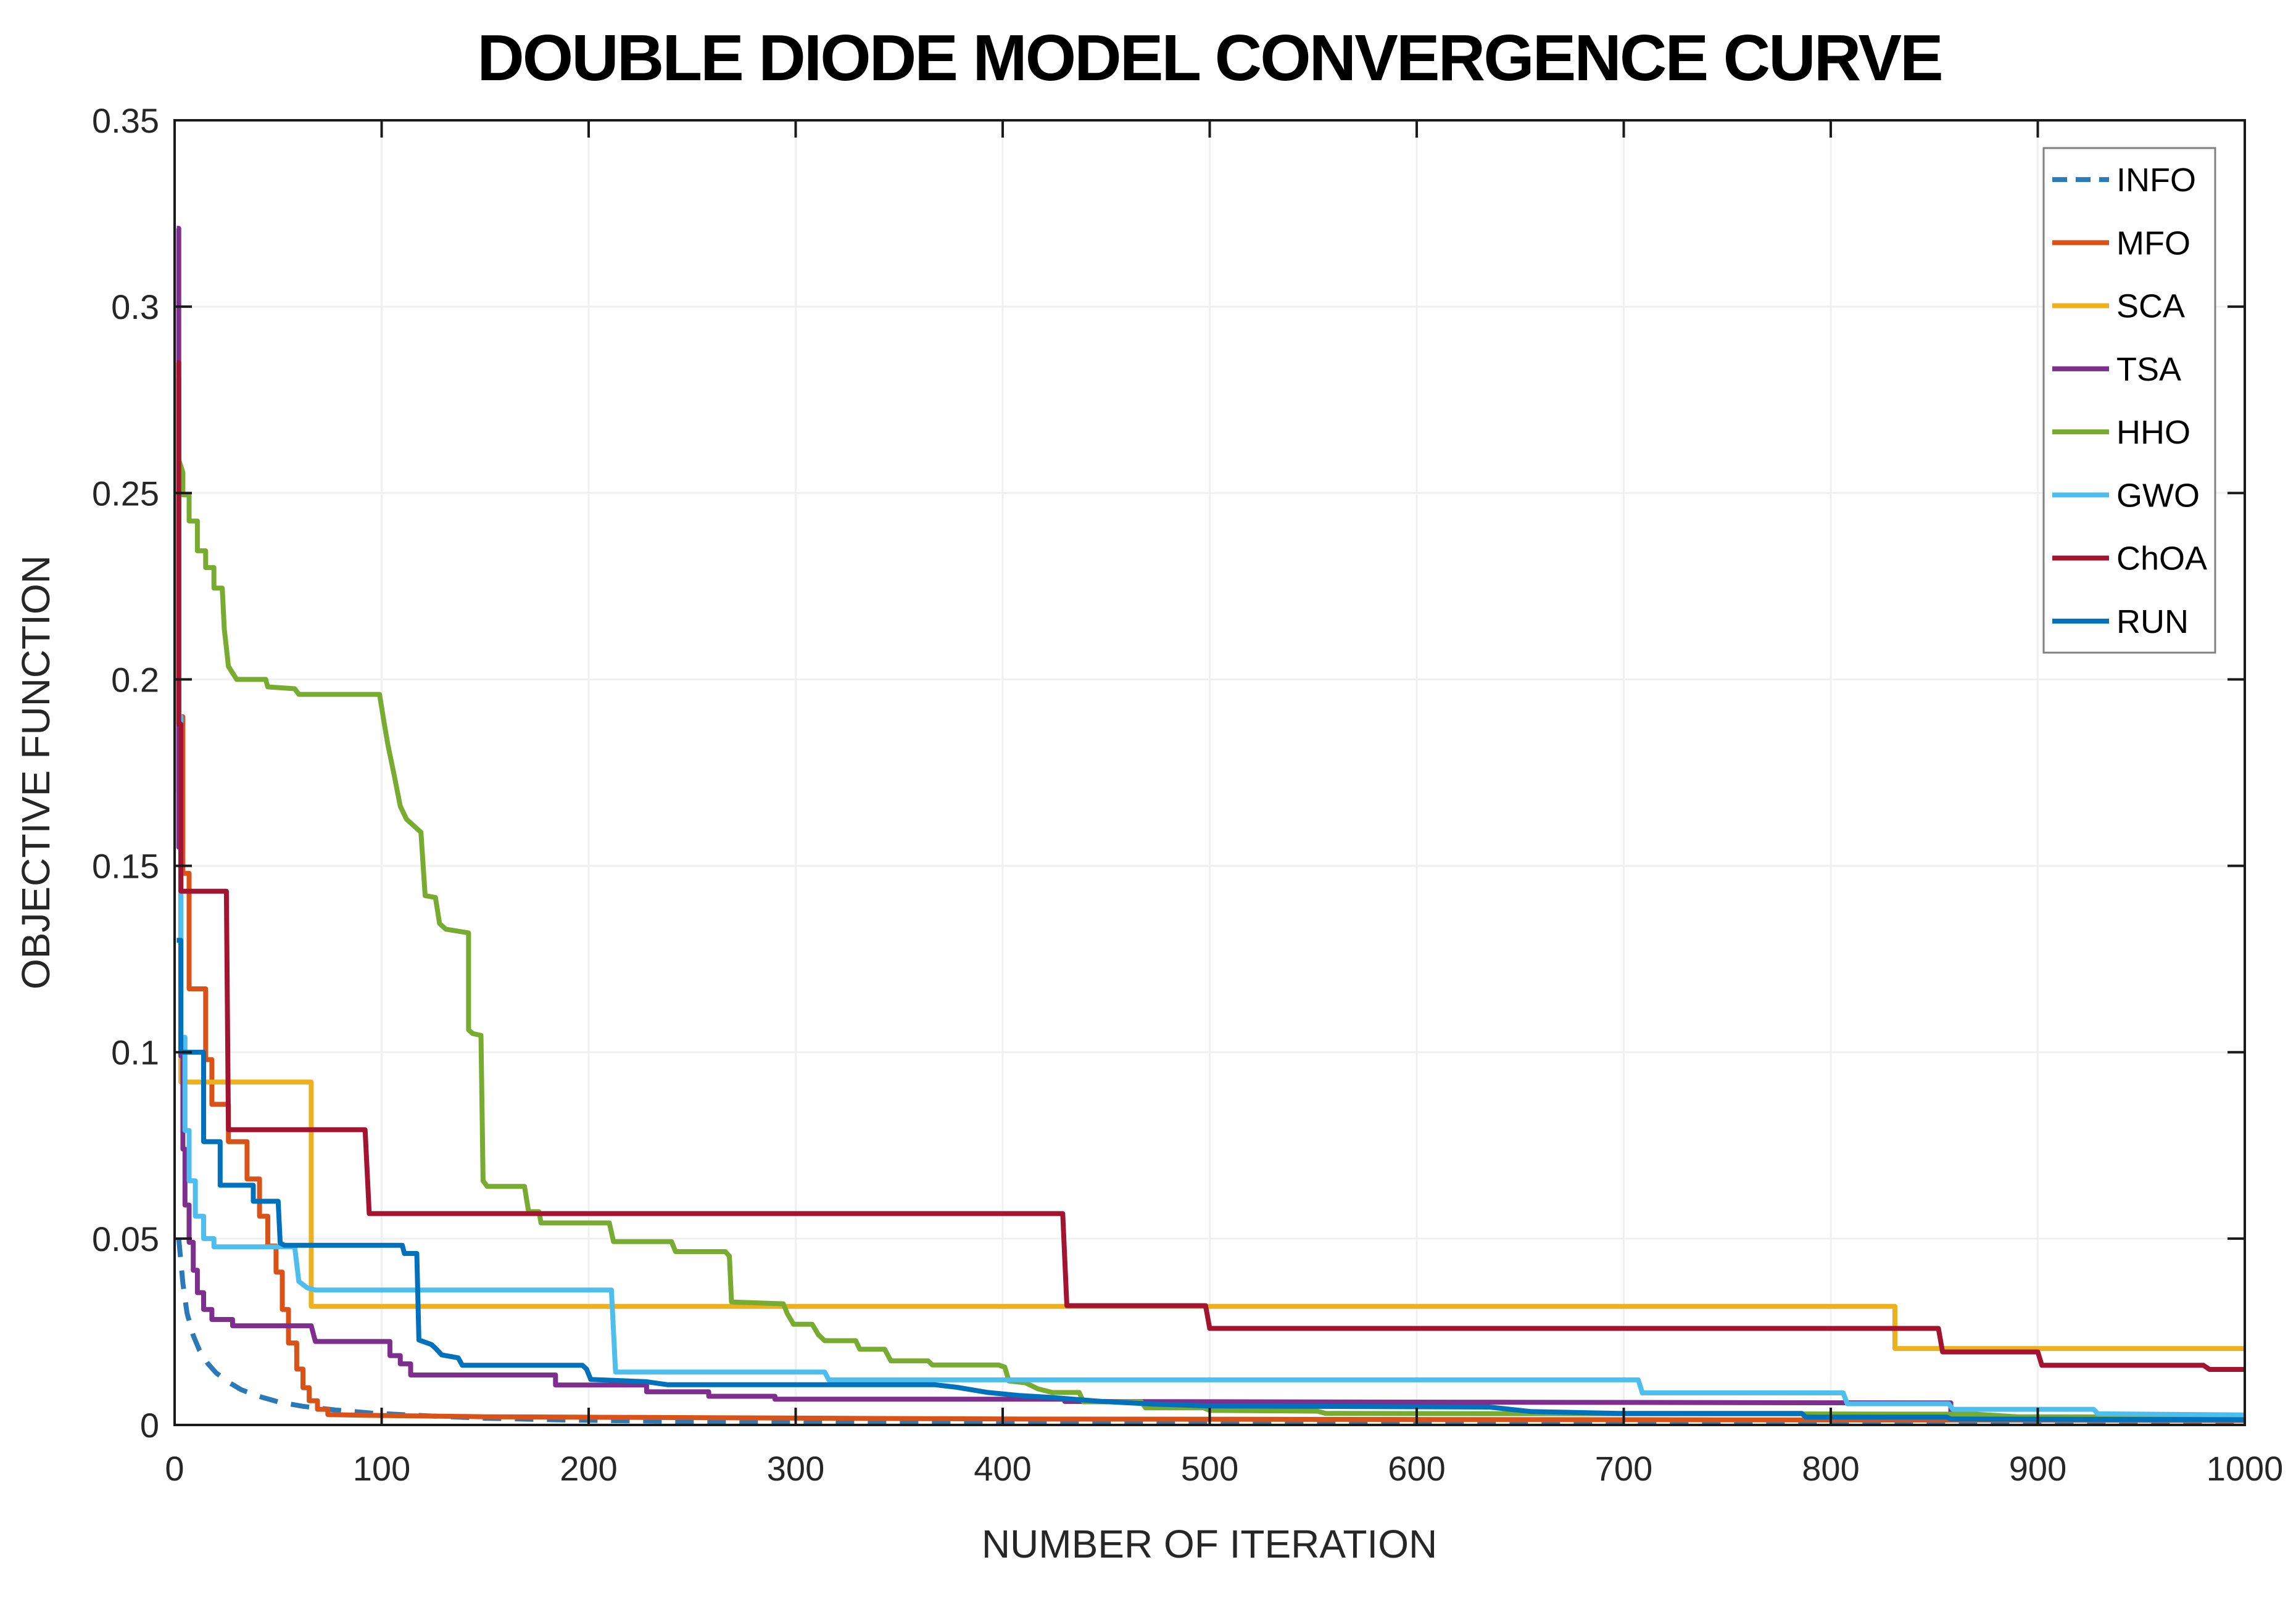 The image size is (2296, 1602). I want to click on legend-label-GWO: GWO, so click(2158, 495).